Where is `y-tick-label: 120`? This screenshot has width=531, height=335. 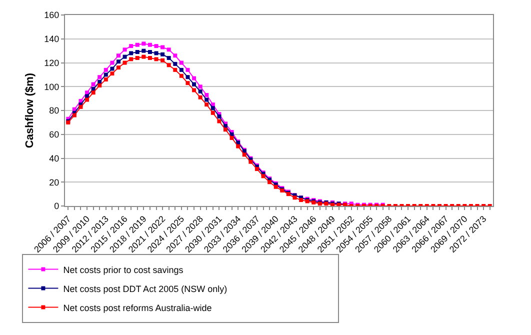 y-tick-label: 120 is located at coordinates (52, 63).